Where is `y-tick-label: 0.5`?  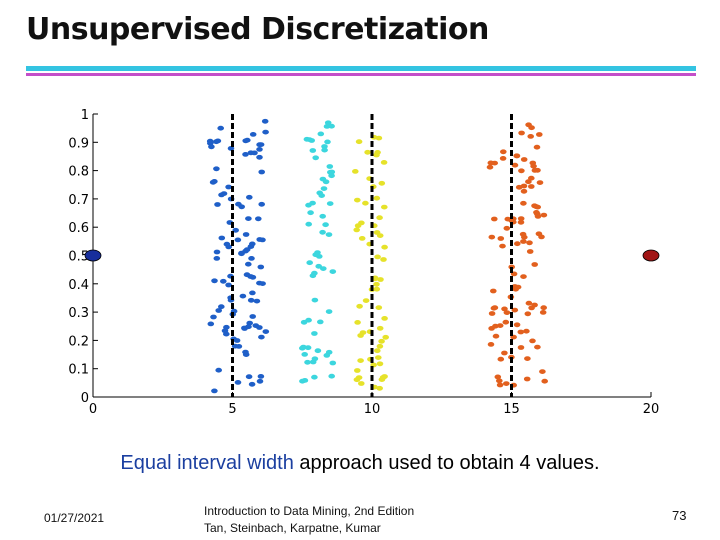 y-tick-label: 0.5 is located at coordinates (78, 257).